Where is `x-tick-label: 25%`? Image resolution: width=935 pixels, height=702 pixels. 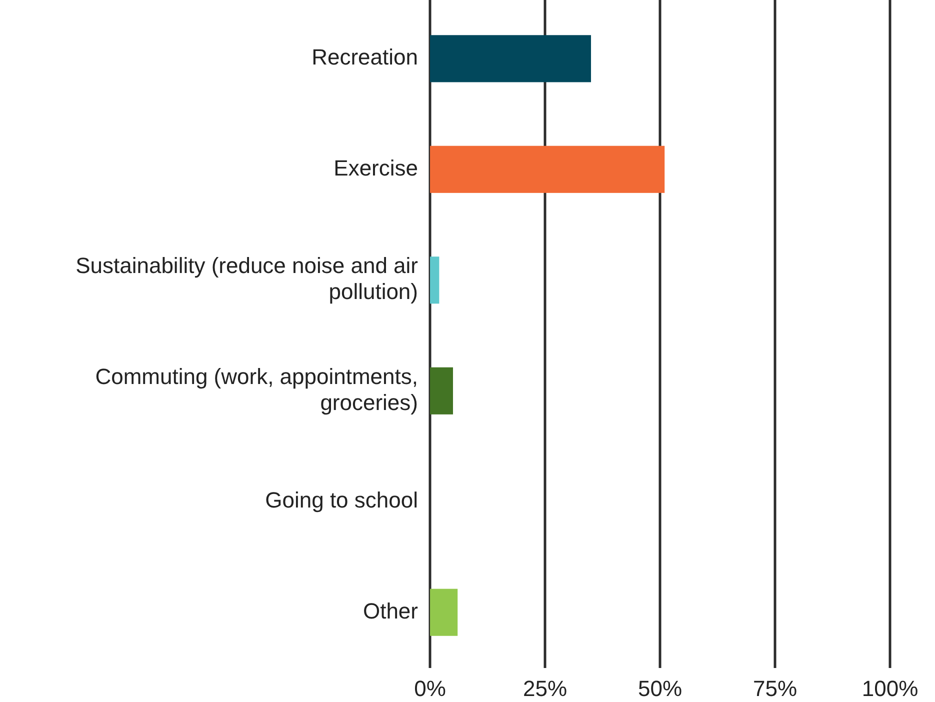 x-tick-label: 25% is located at coordinates (545, 688).